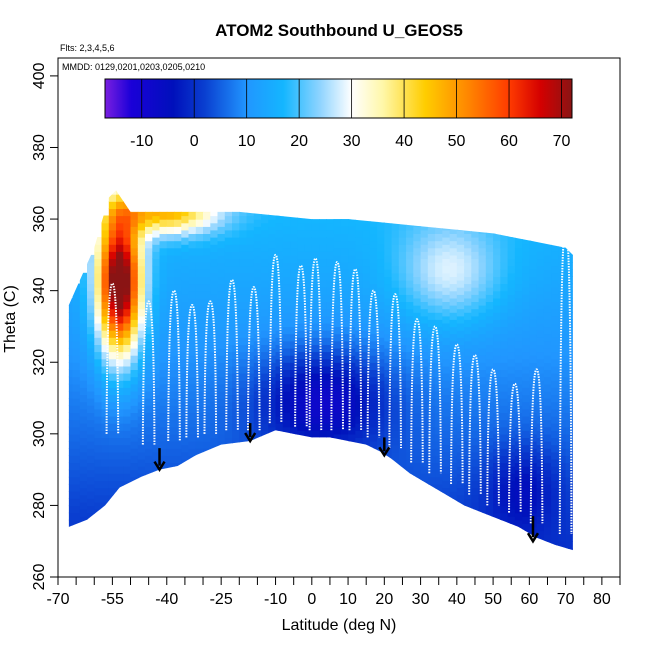  I want to click on x-tick-label: -70, so click(57, 599).